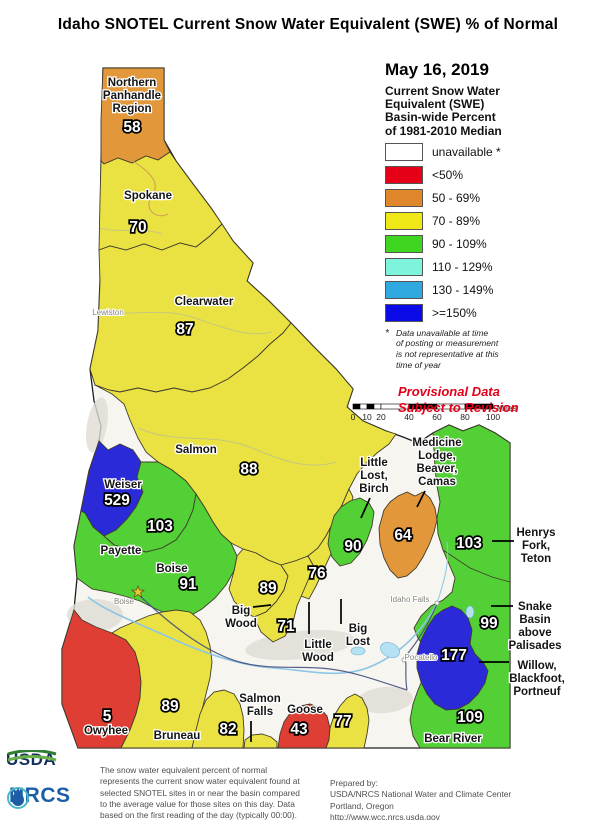  Describe the element at coordinates (536, 692) in the screenshot. I see `willow-blackfoot-portneuf-label: Portneuf` at that location.